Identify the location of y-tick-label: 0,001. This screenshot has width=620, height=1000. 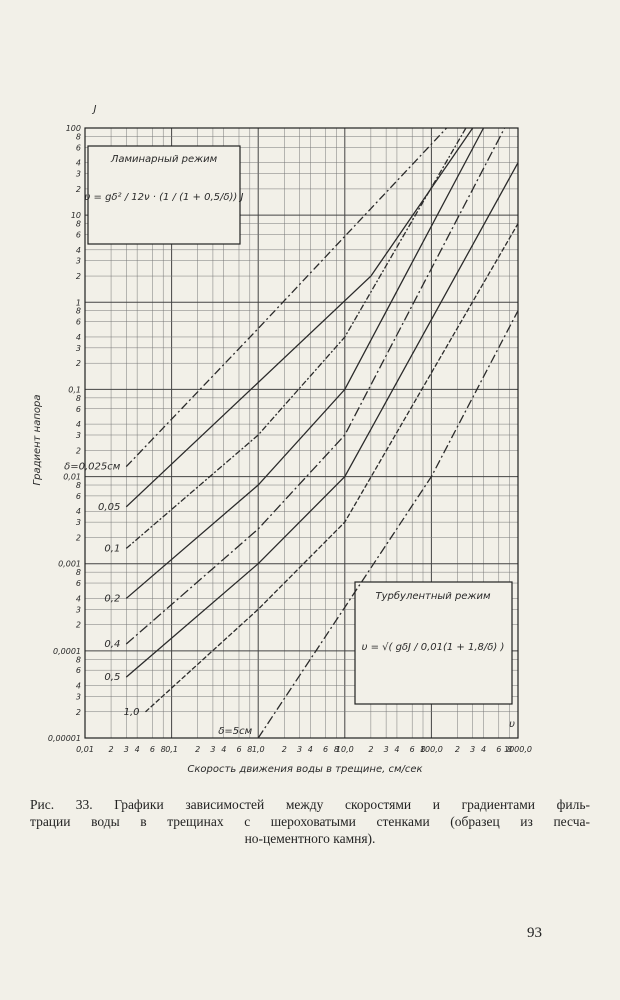
(69, 564).